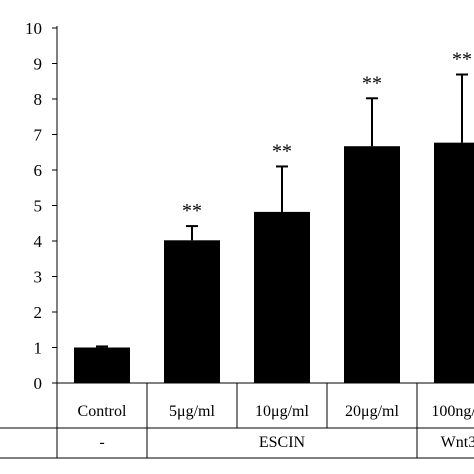  Describe the element at coordinates (38, 206) in the screenshot. I see `y-tick-label: 5` at that location.